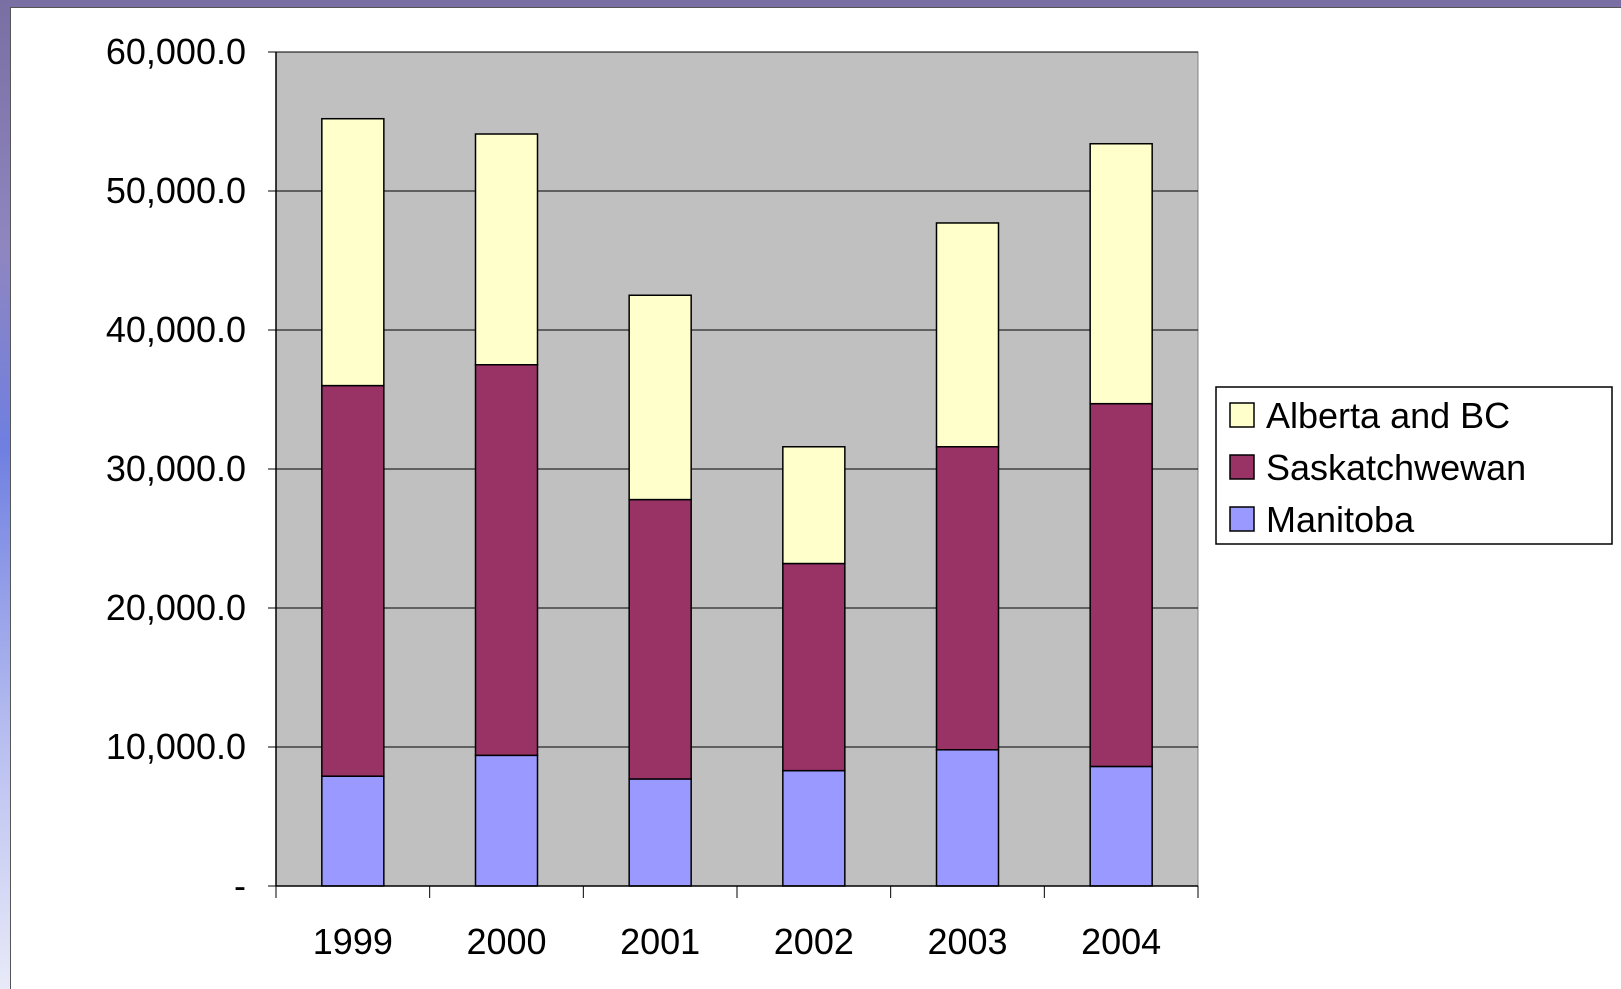 Image resolution: width=1621 pixels, height=989 pixels. Describe the element at coordinates (1121, 585) in the screenshot. I see `bar-segment-saskatchwewan-2004` at that location.